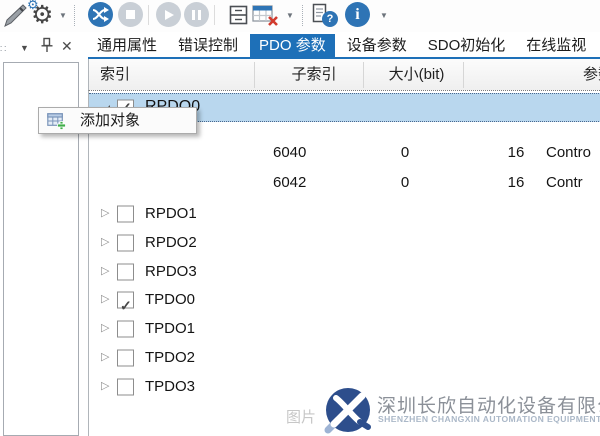  What do you see at coordinates (344, 75) in the screenshot?
I see `pdo-table-header: 索引 子索引 大小(bit) 参数` at bounding box center [344, 75].